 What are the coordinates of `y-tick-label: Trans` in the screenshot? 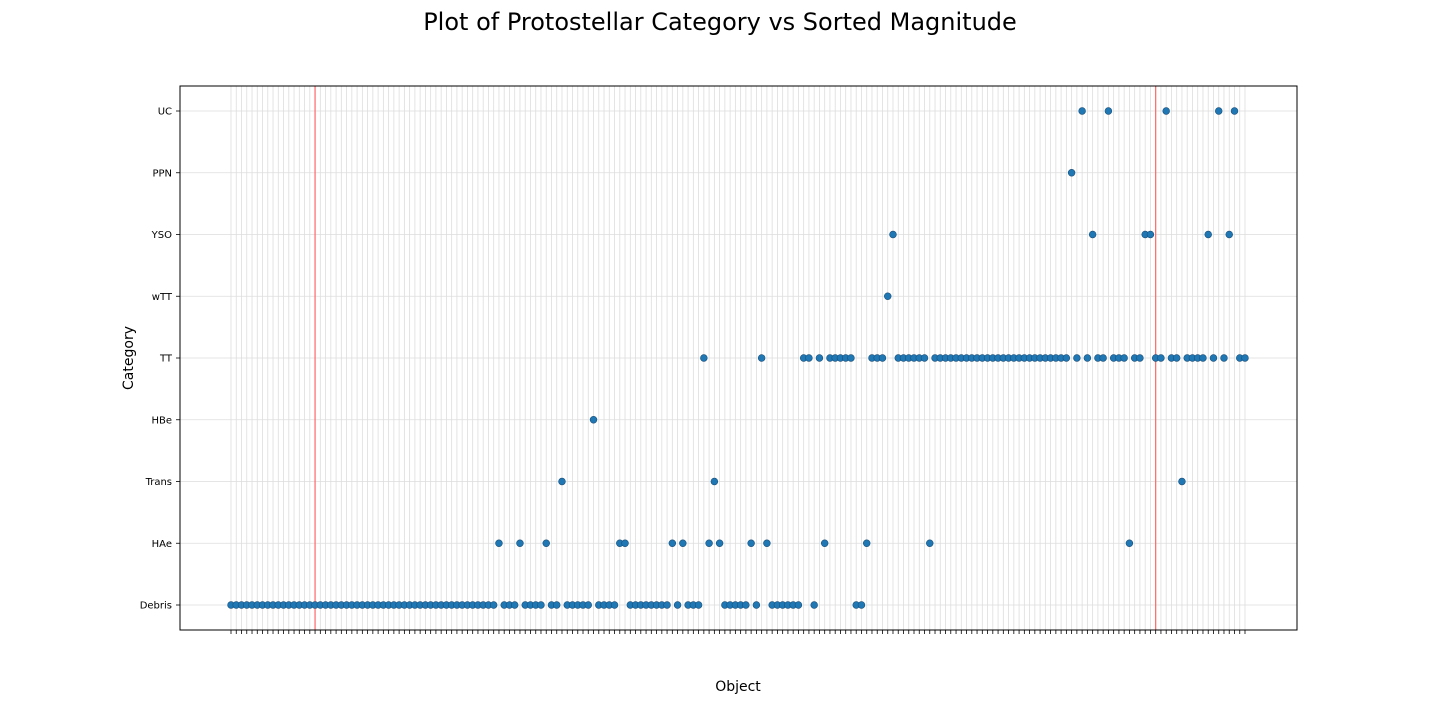 It's located at (158, 482).